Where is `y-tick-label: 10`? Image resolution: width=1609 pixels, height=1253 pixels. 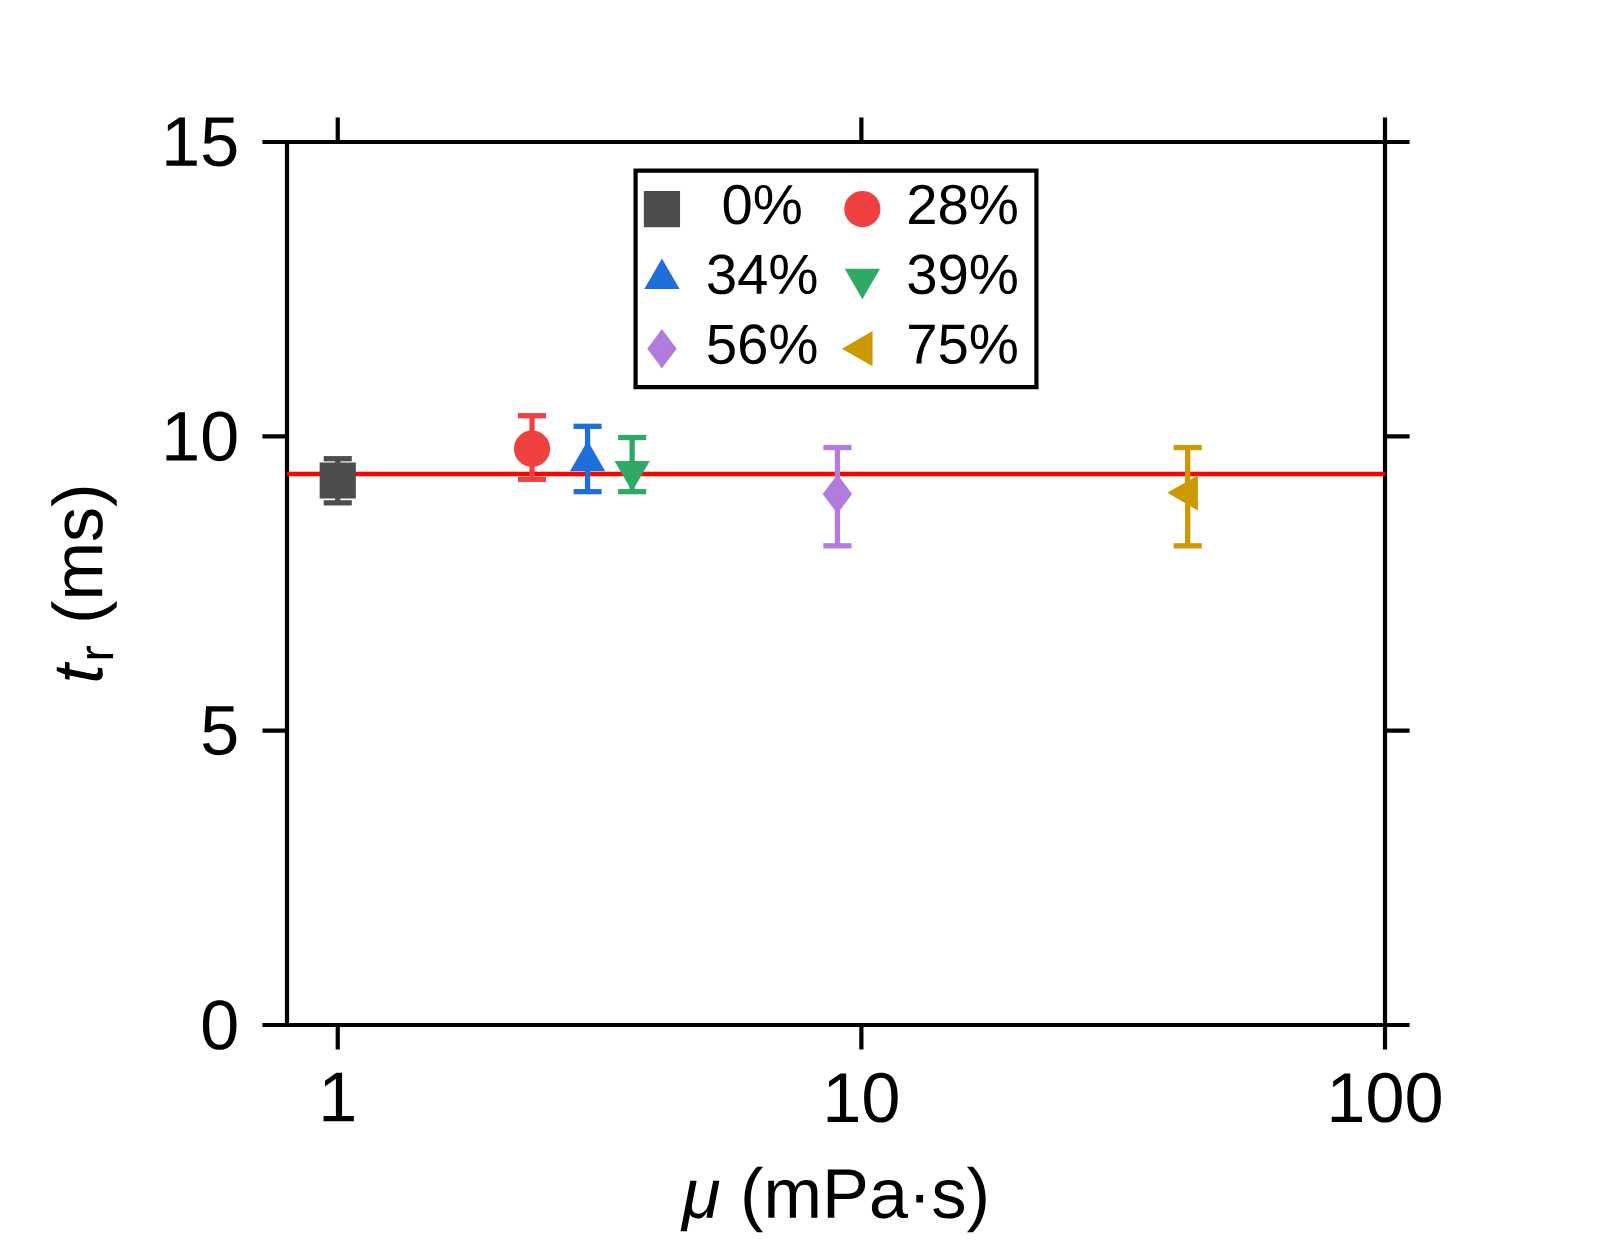 y-tick-label: 10 is located at coordinates (201, 436).